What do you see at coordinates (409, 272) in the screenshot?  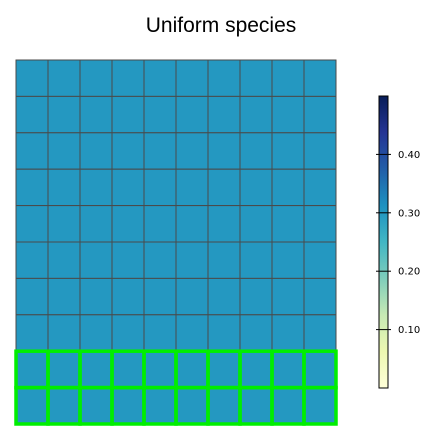 I see `colorbar-tick-label: 0.20` at bounding box center [409, 272].